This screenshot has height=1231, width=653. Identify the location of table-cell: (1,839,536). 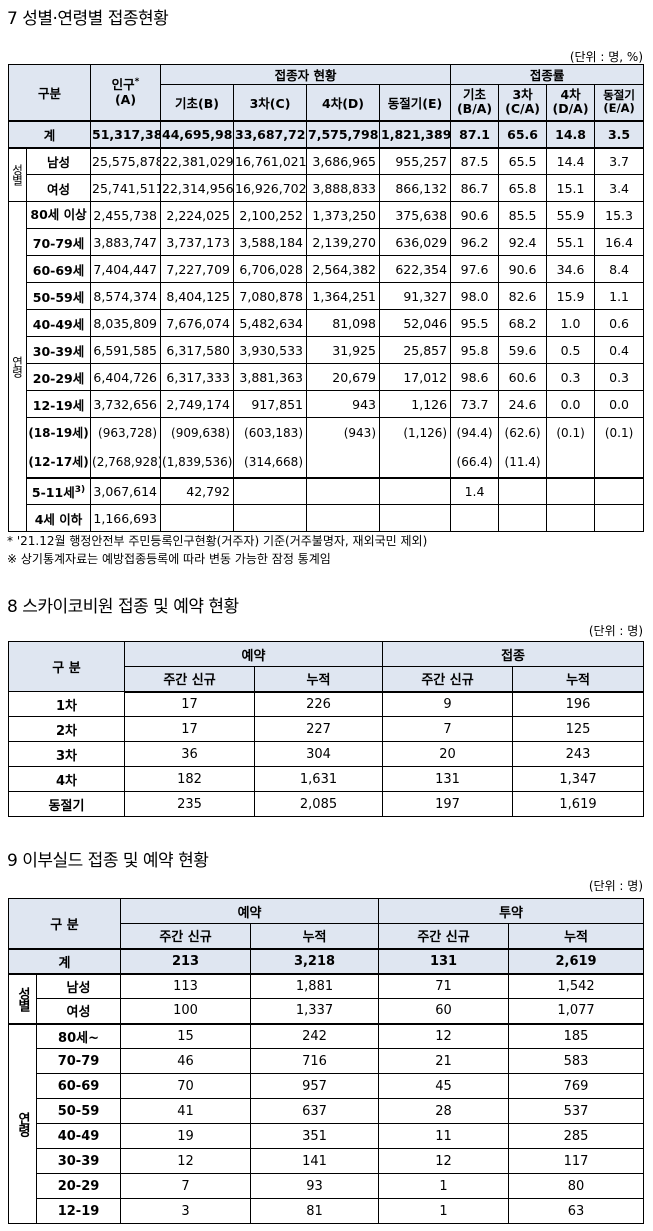
(197, 462).